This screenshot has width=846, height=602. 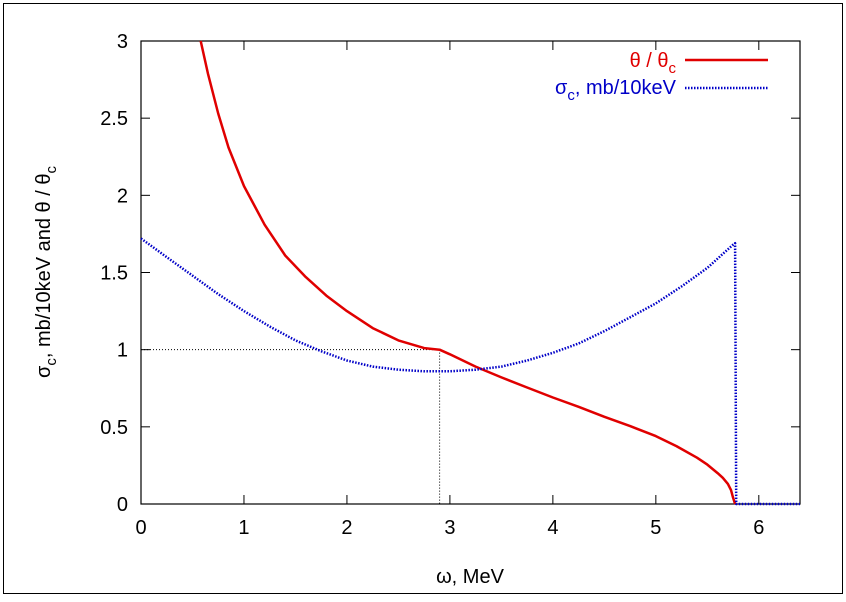 I want to click on y-axis-label: σc, mb/10keV and θ / θc, so click(x=46, y=272).